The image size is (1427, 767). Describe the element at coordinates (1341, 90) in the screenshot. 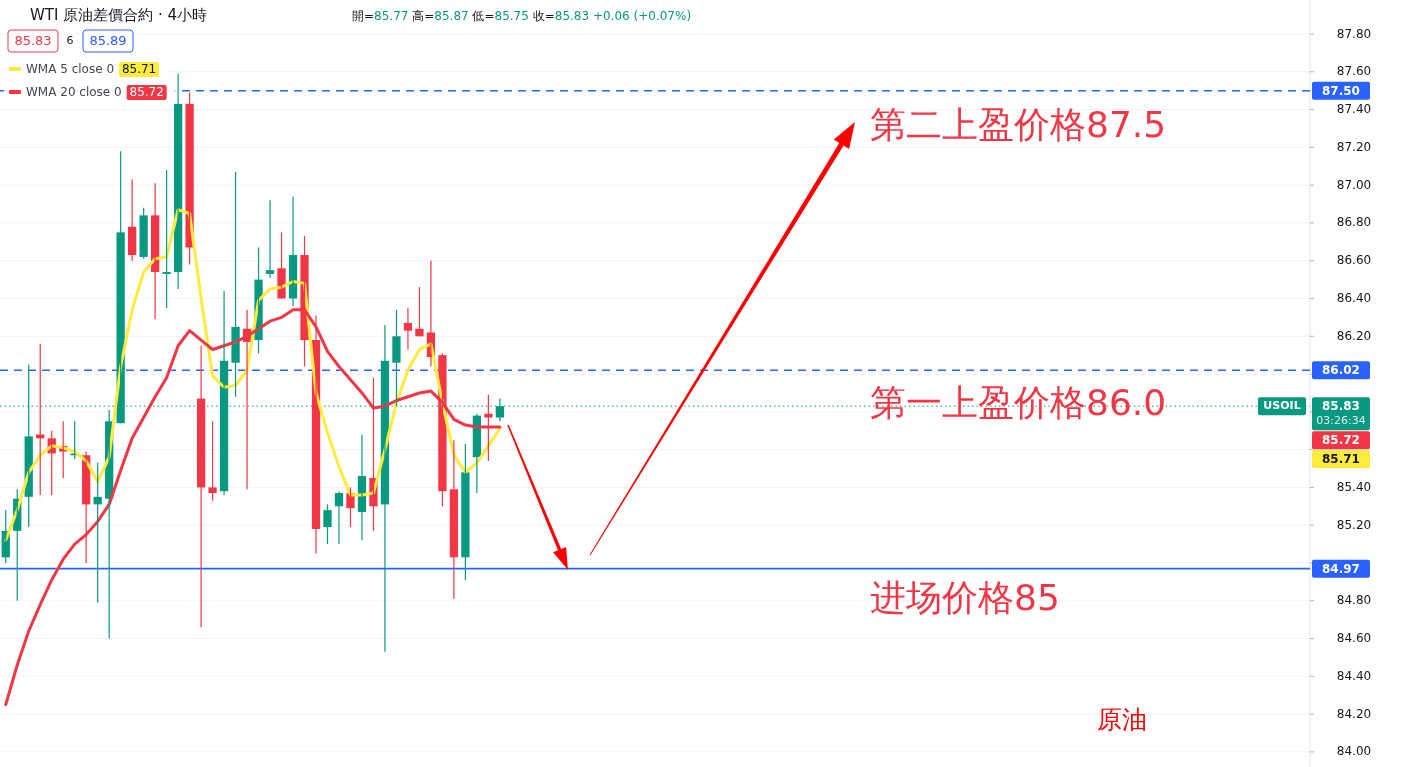

I see `ref-line-label: 87.50` at that location.